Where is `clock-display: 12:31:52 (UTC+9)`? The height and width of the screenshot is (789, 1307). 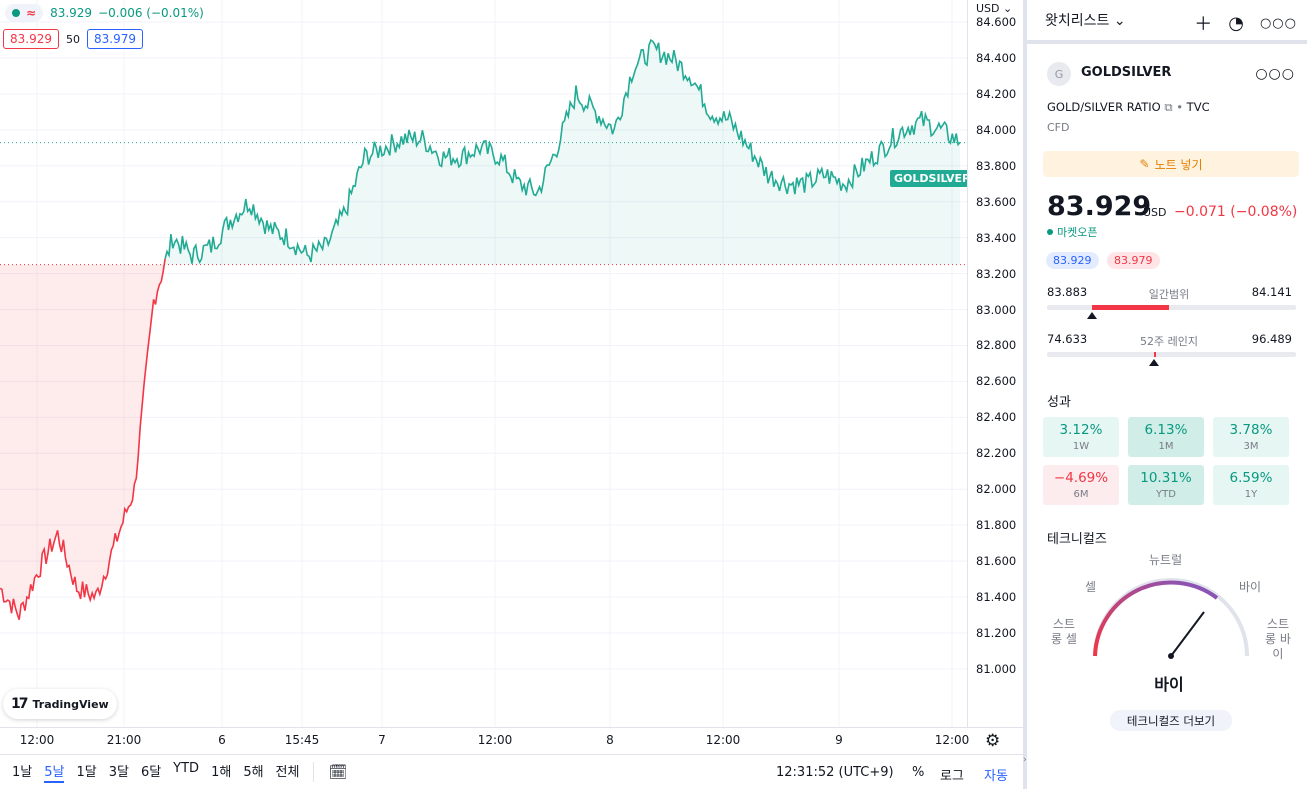
clock-display: 12:31:52 (UTC+9) is located at coordinates (835, 772).